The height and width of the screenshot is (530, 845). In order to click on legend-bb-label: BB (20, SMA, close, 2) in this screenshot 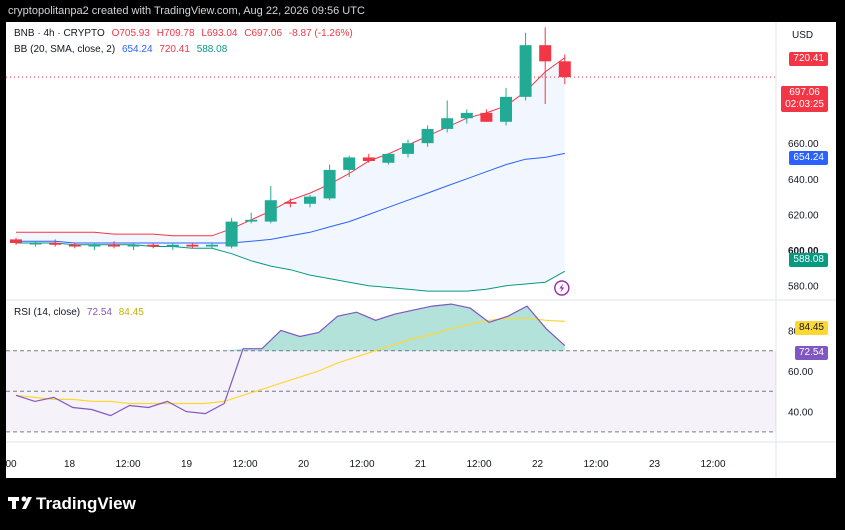, I will do `click(65, 49)`.